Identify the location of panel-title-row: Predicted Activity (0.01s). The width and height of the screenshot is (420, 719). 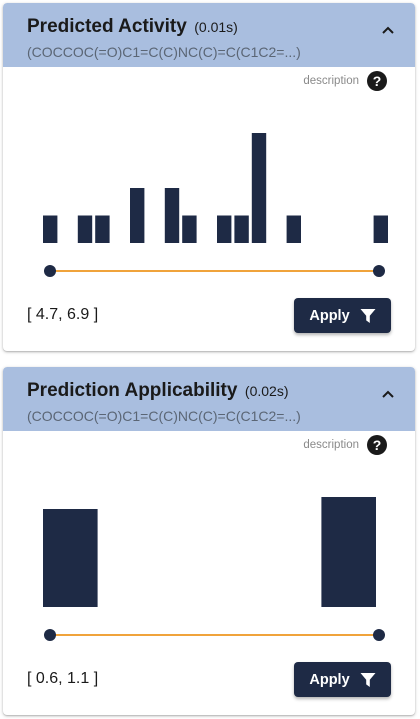
(132, 27).